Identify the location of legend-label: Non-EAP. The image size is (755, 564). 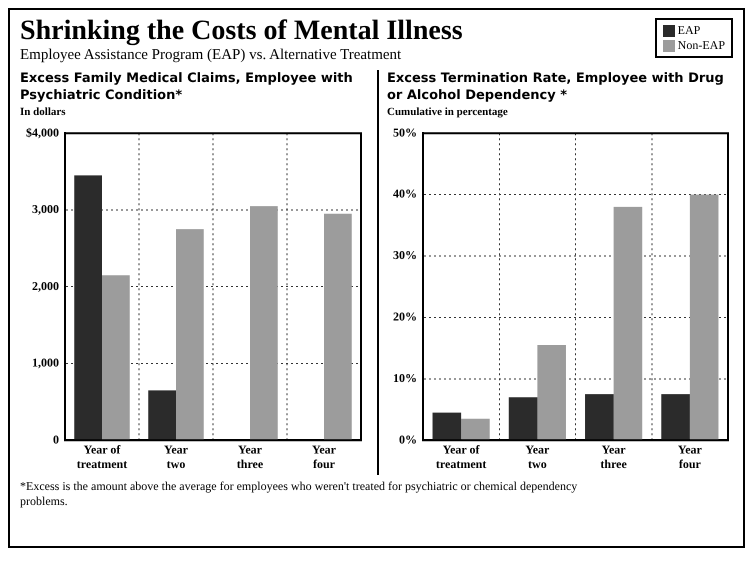
(701, 45).